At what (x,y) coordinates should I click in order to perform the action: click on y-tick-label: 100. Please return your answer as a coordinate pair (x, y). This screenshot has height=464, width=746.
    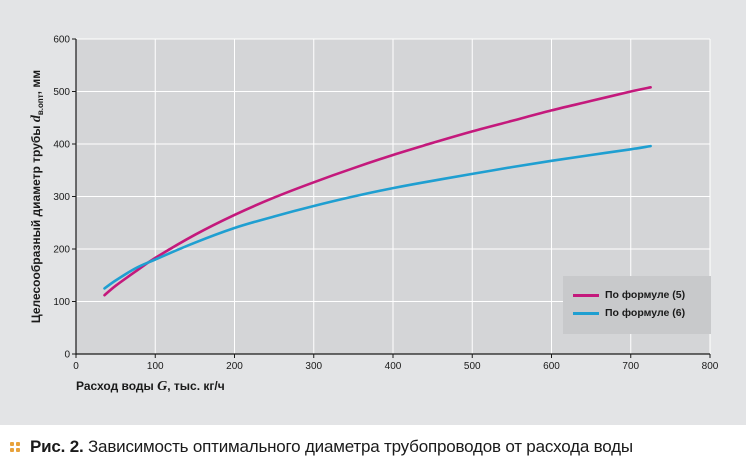
    Looking at the image, I should click on (61, 302).